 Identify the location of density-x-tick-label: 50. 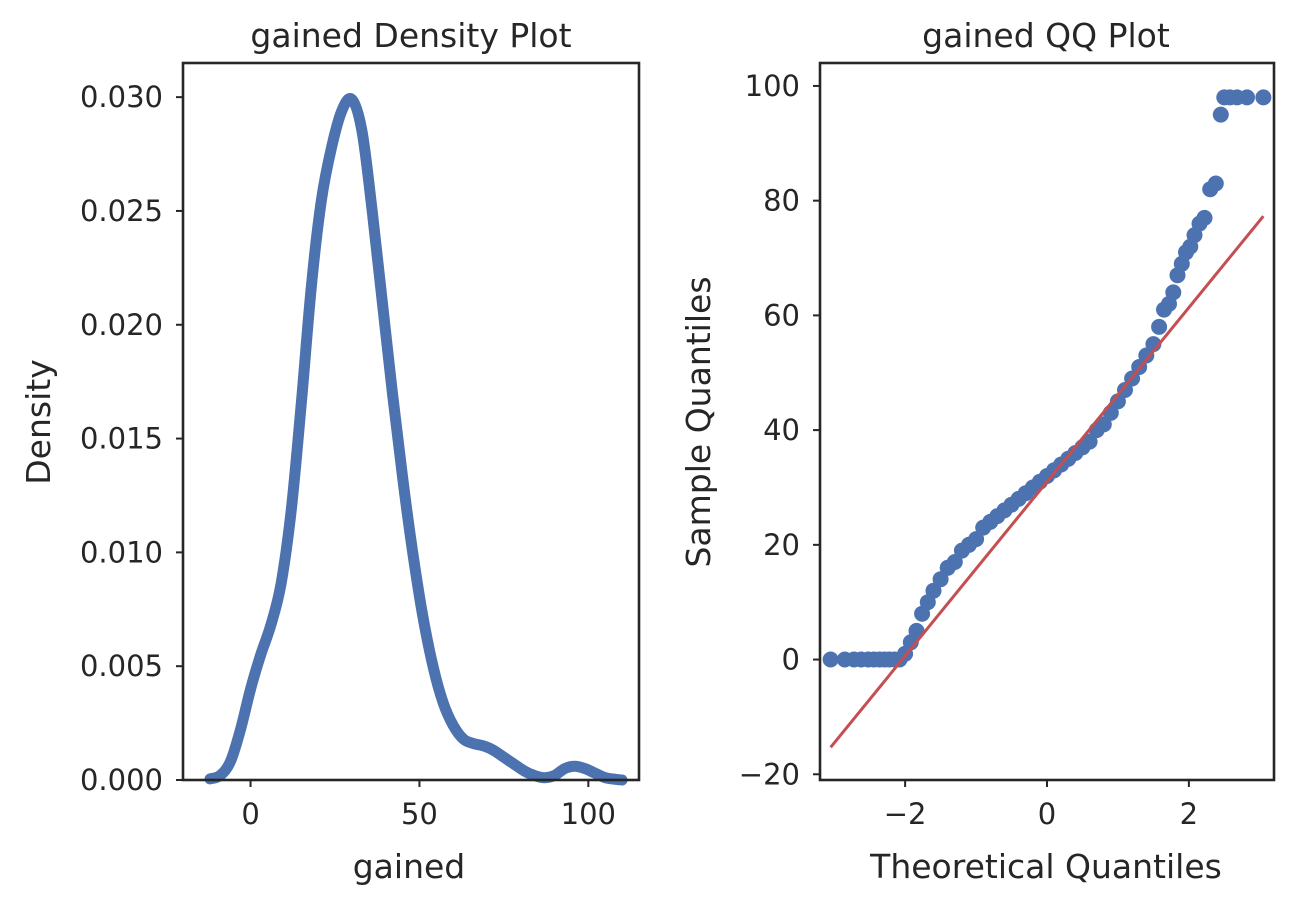
(419, 814).